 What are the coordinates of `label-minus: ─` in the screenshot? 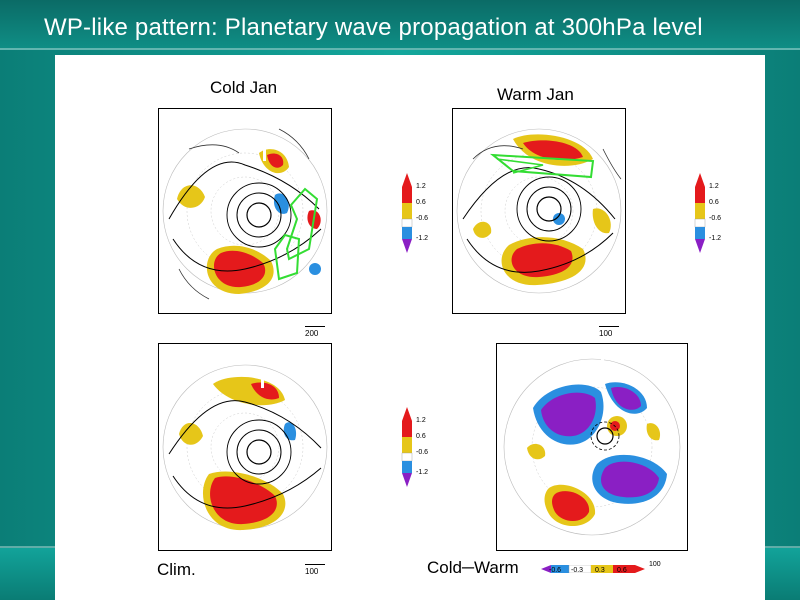 It's located at (468, 567).